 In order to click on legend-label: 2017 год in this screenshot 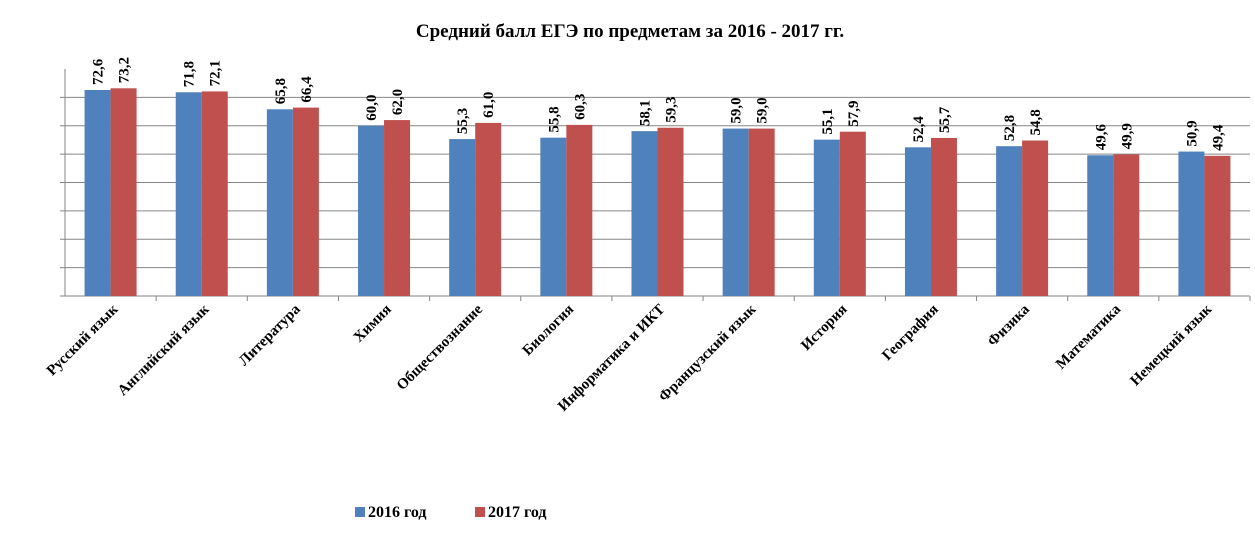, I will do `click(517, 512)`.